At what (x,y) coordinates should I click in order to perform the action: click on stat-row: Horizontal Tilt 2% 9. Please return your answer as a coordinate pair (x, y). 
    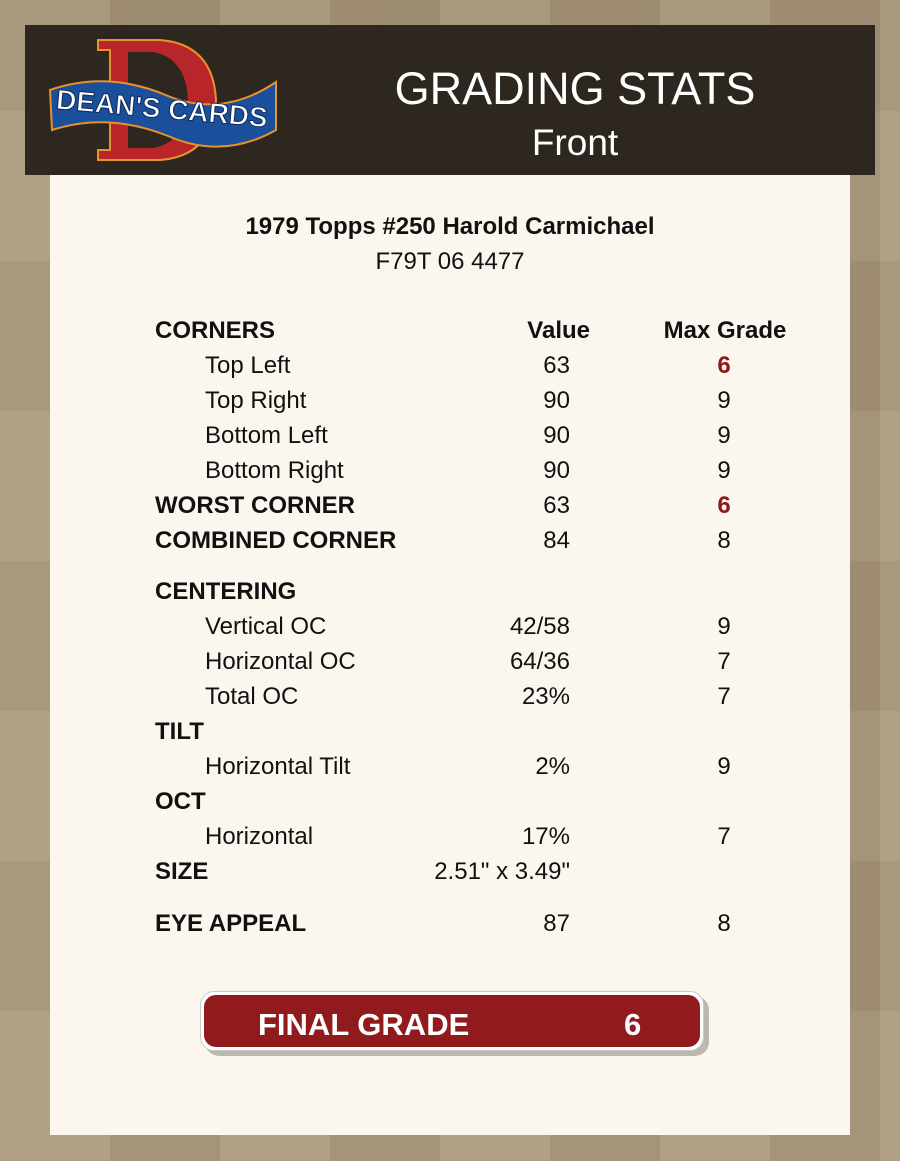
    Looking at the image, I should click on (450, 766).